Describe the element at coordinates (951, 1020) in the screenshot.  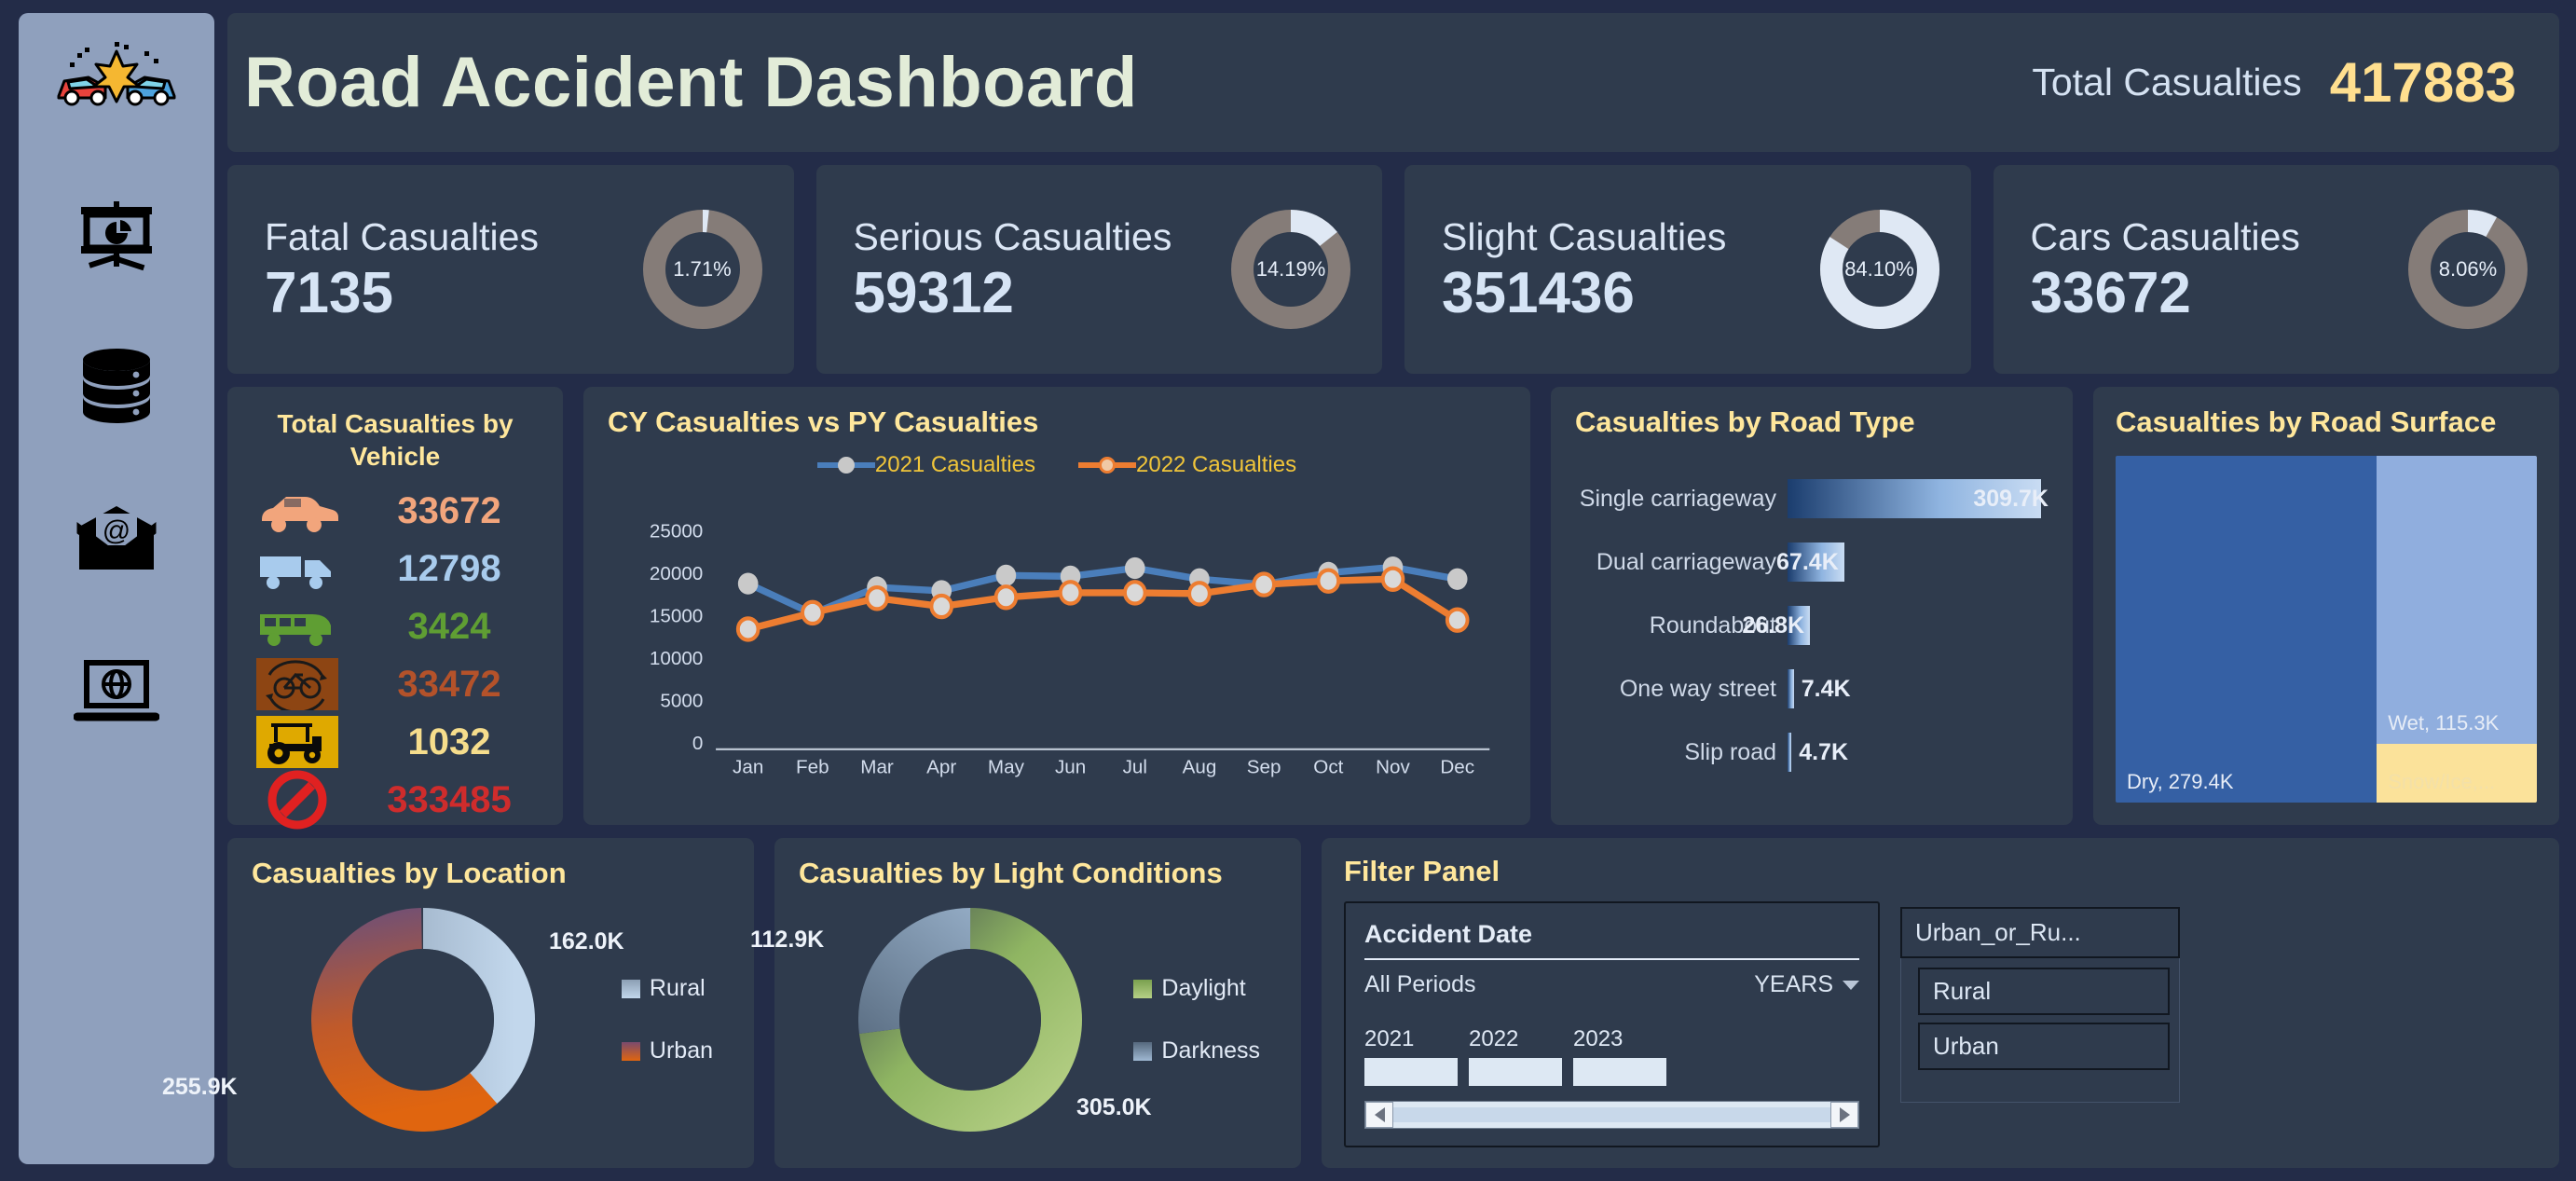
I see `light-conditions-donut: 112.9K 305.0K` at that location.